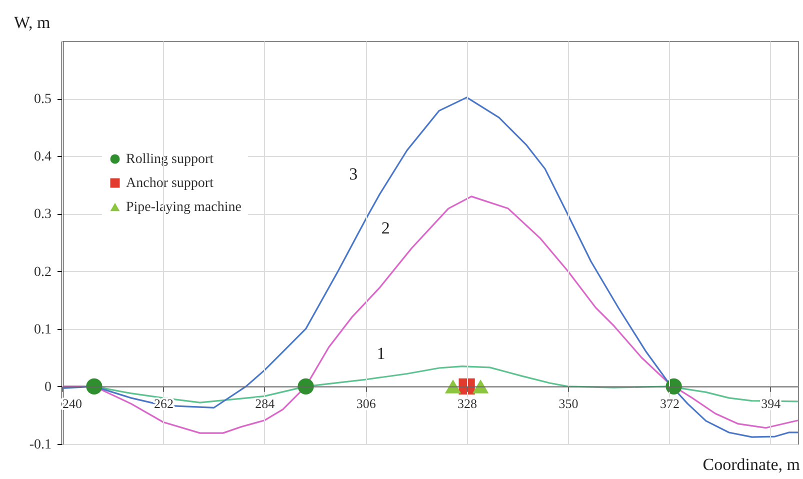 Image resolution: width=803 pixels, height=479 pixels. What do you see at coordinates (40, 445) in the screenshot?
I see `y-tick-label: -0.1` at bounding box center [40, 445].